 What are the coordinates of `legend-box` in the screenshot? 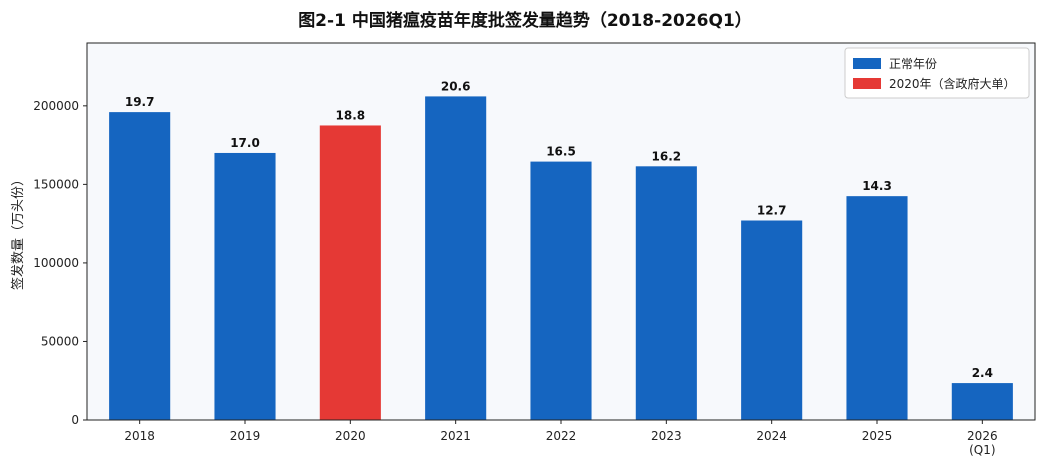 It's located at (937, 73).